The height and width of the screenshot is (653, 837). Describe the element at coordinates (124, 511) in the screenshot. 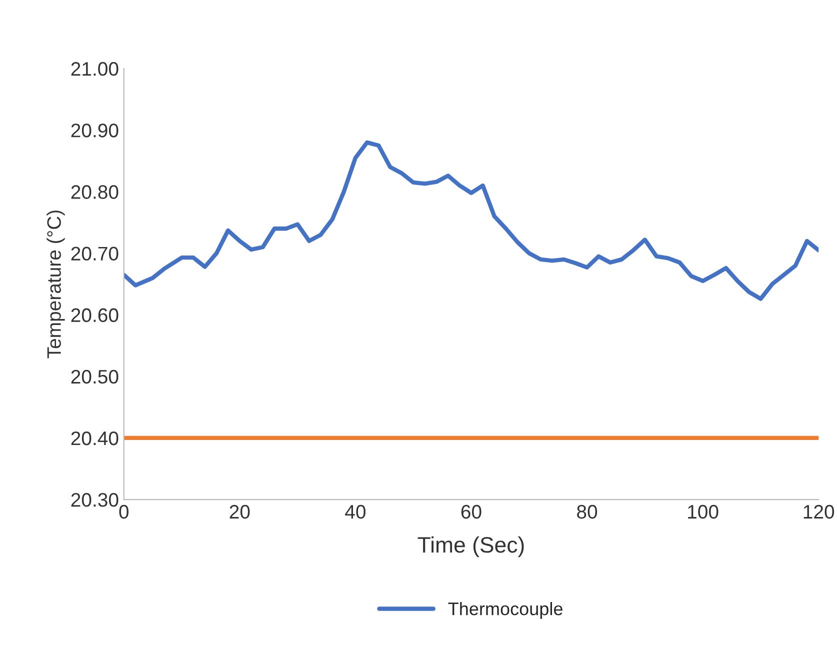

I see `x-tick-label: 0` at that location.